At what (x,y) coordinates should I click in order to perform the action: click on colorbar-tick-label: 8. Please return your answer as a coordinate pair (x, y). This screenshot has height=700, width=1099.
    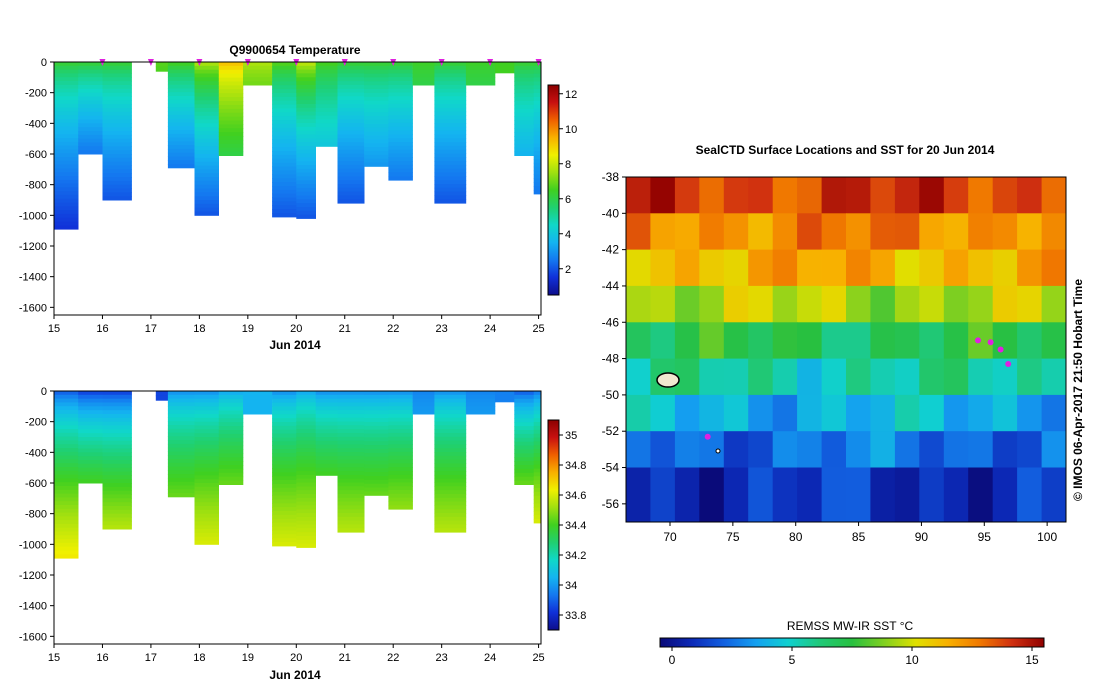
    Looking at the image, I should click on (568, 165).